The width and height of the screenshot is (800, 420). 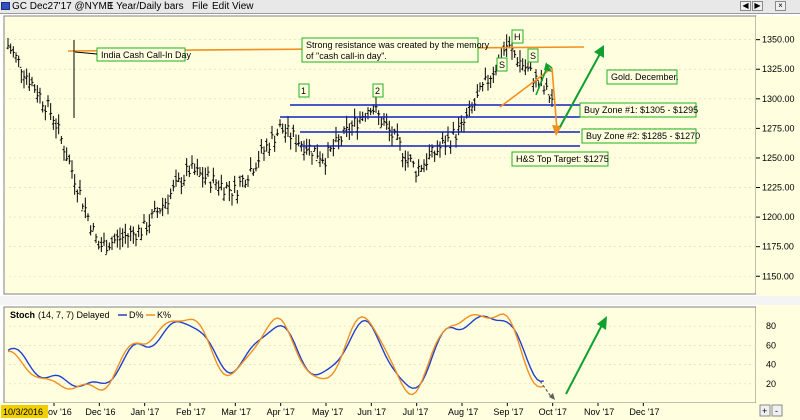 I want to click on start-date-label: 10/3/2016, so click(x=23, y=412).